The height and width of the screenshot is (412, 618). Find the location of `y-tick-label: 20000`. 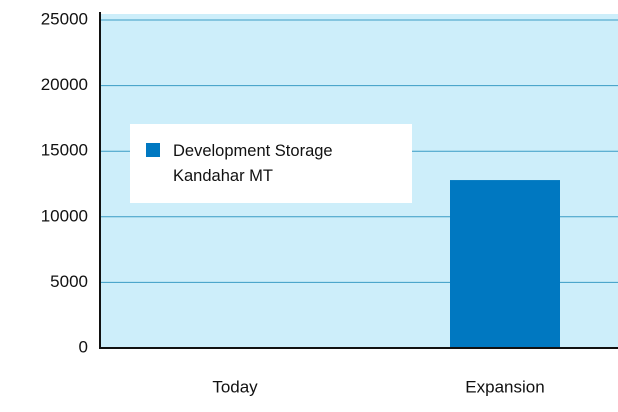

y-tick-label: 20000 is located at coordinates (64, 84).